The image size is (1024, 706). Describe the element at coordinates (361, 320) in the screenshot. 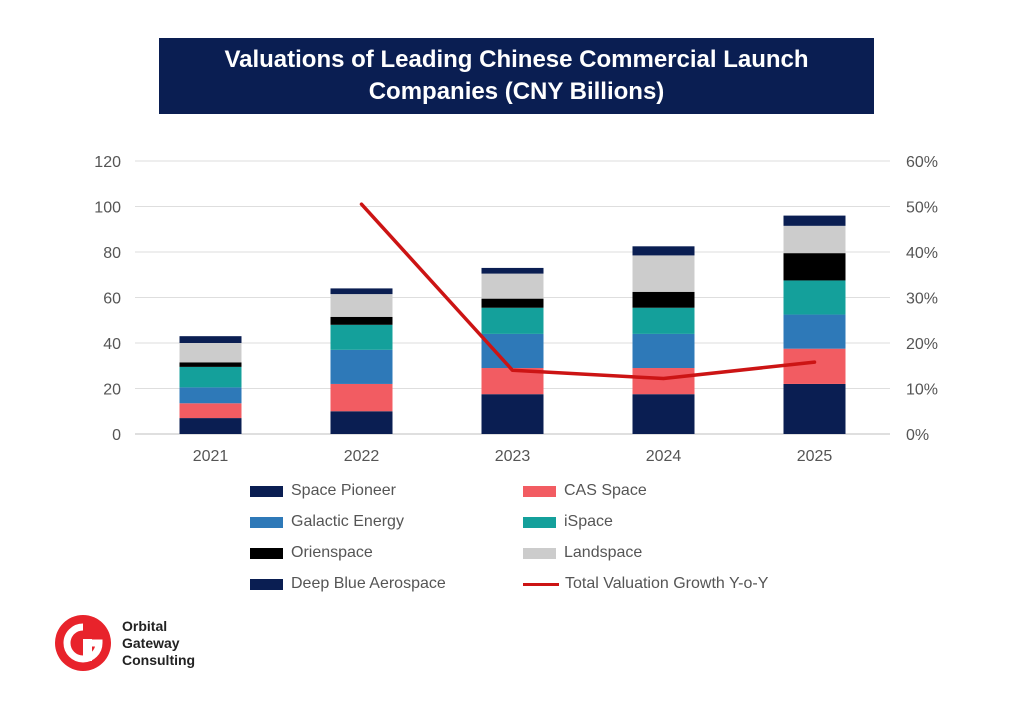

I see `bar-orienspace-2022` at that location.